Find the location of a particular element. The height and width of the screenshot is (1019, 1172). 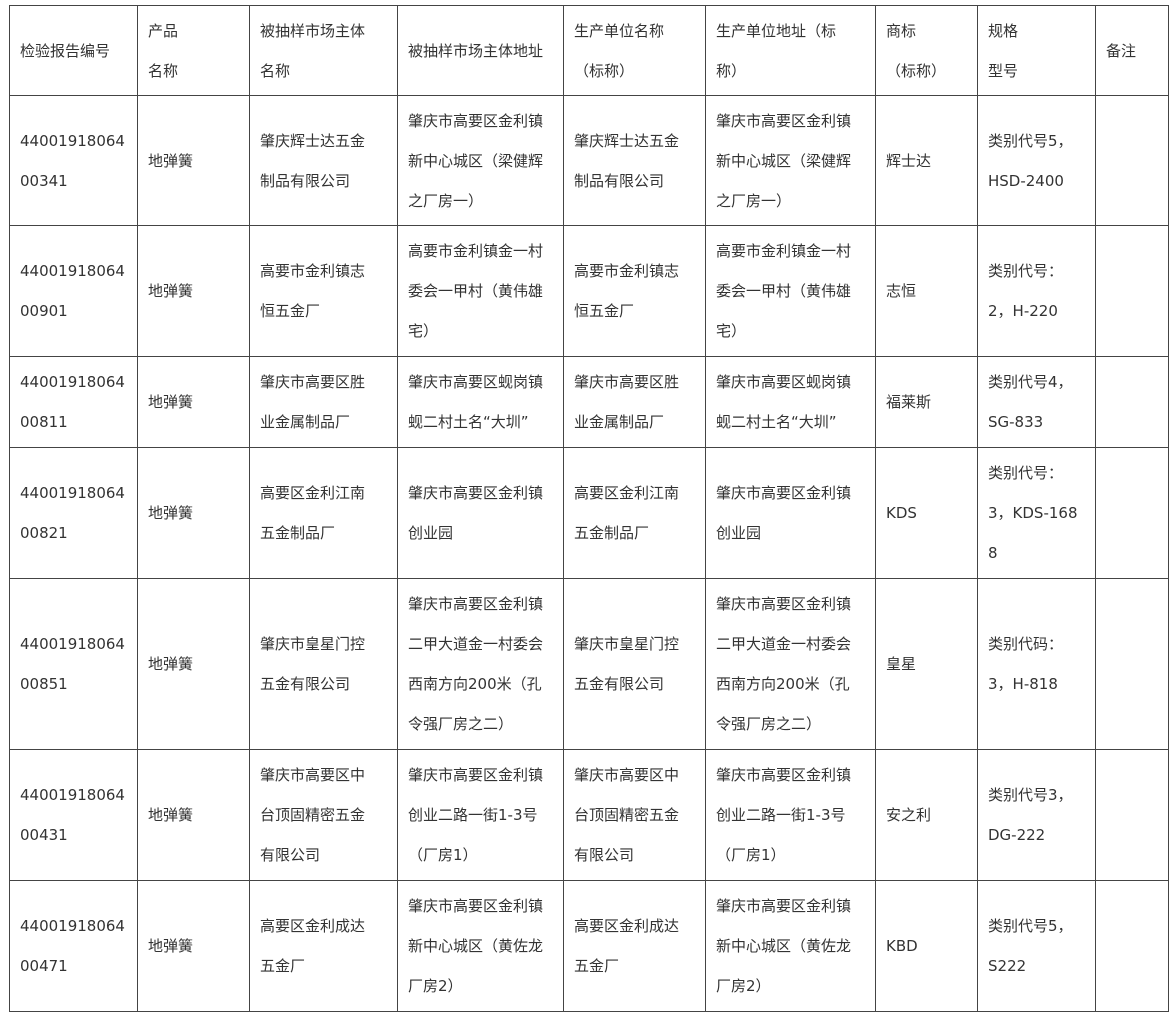

cell-line: SG-833 is located at coordinates (1016, 422).